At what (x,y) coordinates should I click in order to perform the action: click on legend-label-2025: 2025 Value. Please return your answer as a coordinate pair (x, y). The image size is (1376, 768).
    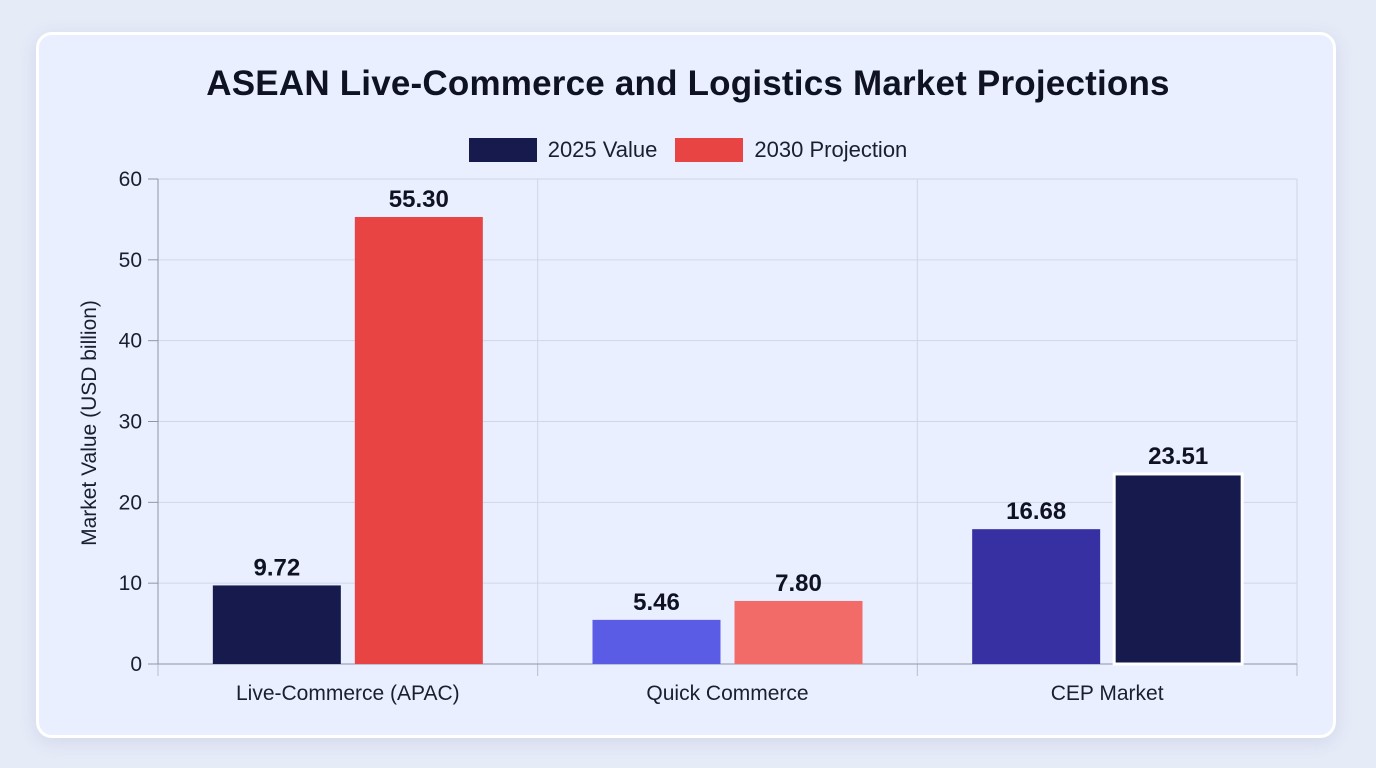
    Looking at the image, I should click on (602, 149).